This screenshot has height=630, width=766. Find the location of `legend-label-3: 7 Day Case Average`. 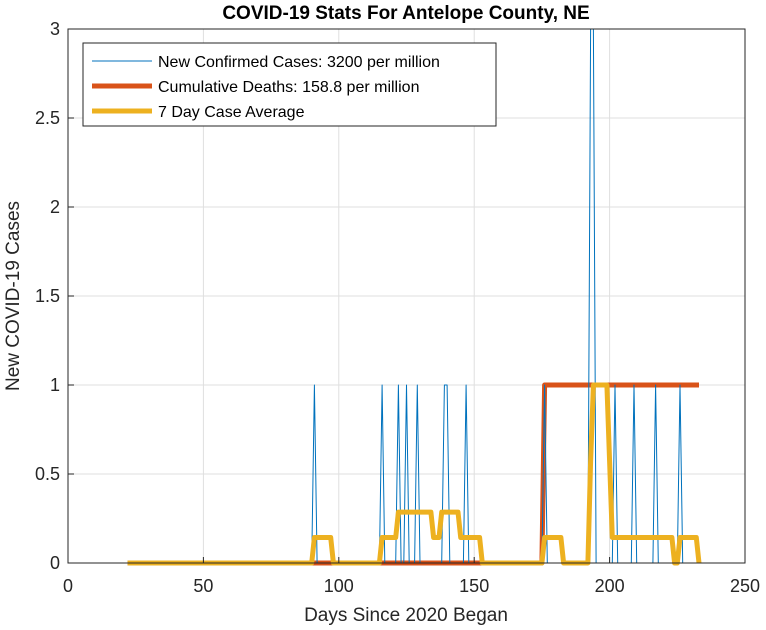

legend-label-3: 7 Day Case Average is located at coordinates (231, 112).